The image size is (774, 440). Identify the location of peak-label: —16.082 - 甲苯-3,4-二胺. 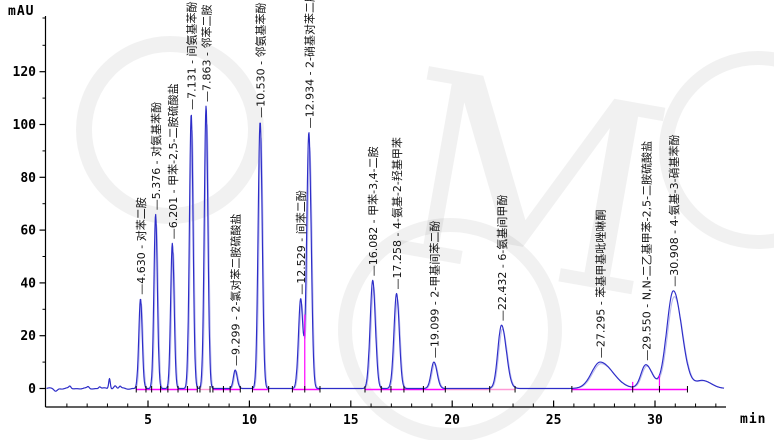
(373, 211).